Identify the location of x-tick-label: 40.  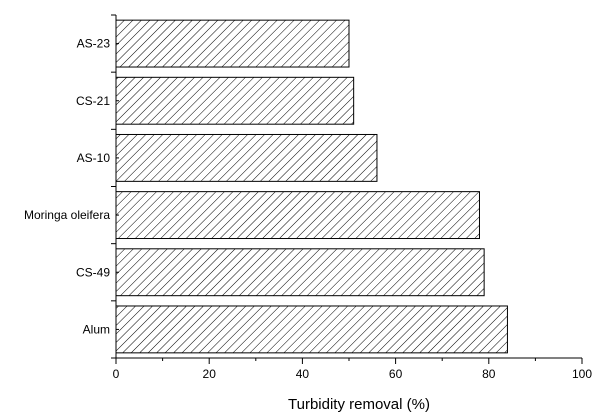
(303, 374).